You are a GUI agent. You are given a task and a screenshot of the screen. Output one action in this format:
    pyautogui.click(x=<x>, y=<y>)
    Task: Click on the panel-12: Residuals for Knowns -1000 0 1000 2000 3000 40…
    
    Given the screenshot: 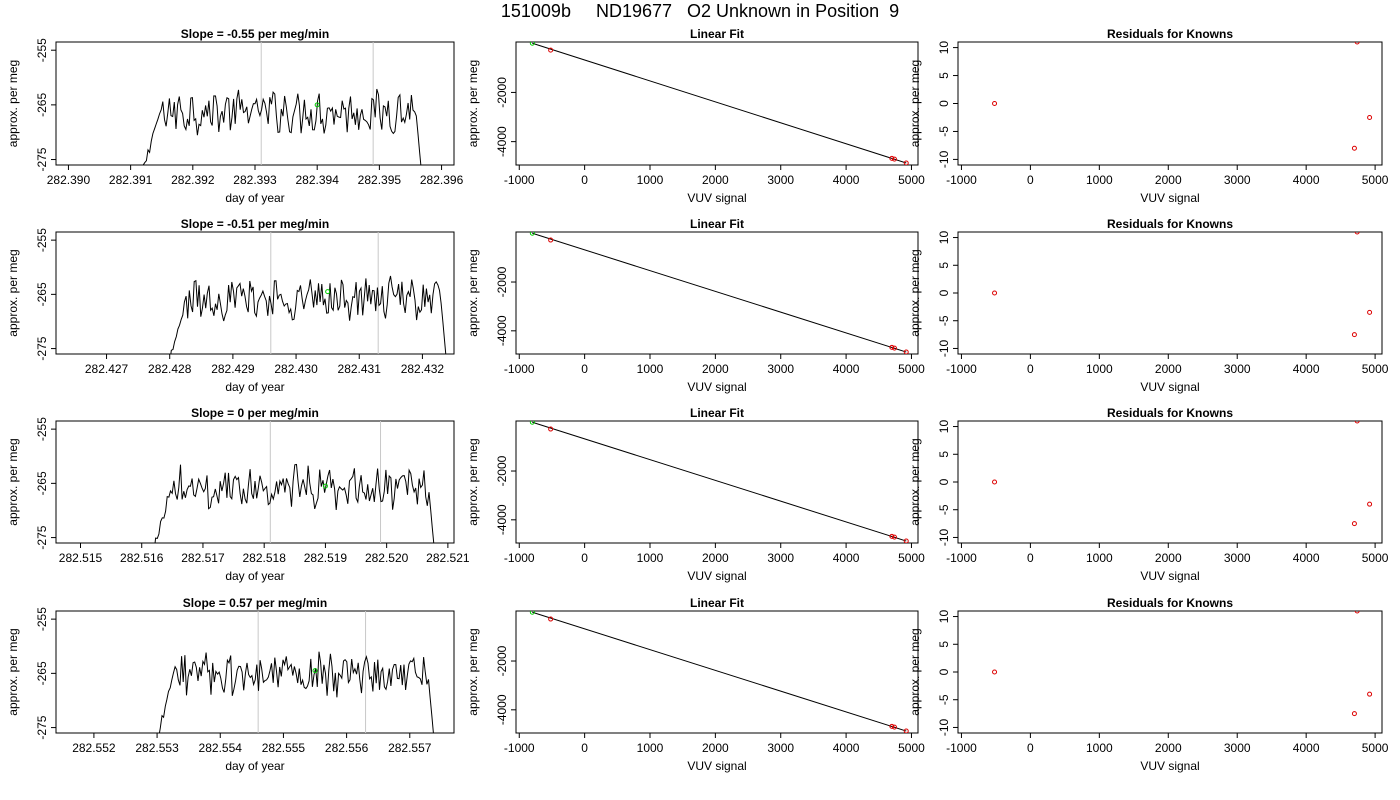 What is the action you would take?
    pyautogui.click(x=1148, y=684)
    